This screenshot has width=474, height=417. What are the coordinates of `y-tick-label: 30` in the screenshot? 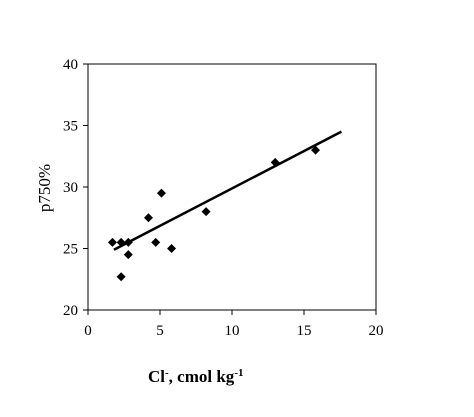 It's located at (70, 188).